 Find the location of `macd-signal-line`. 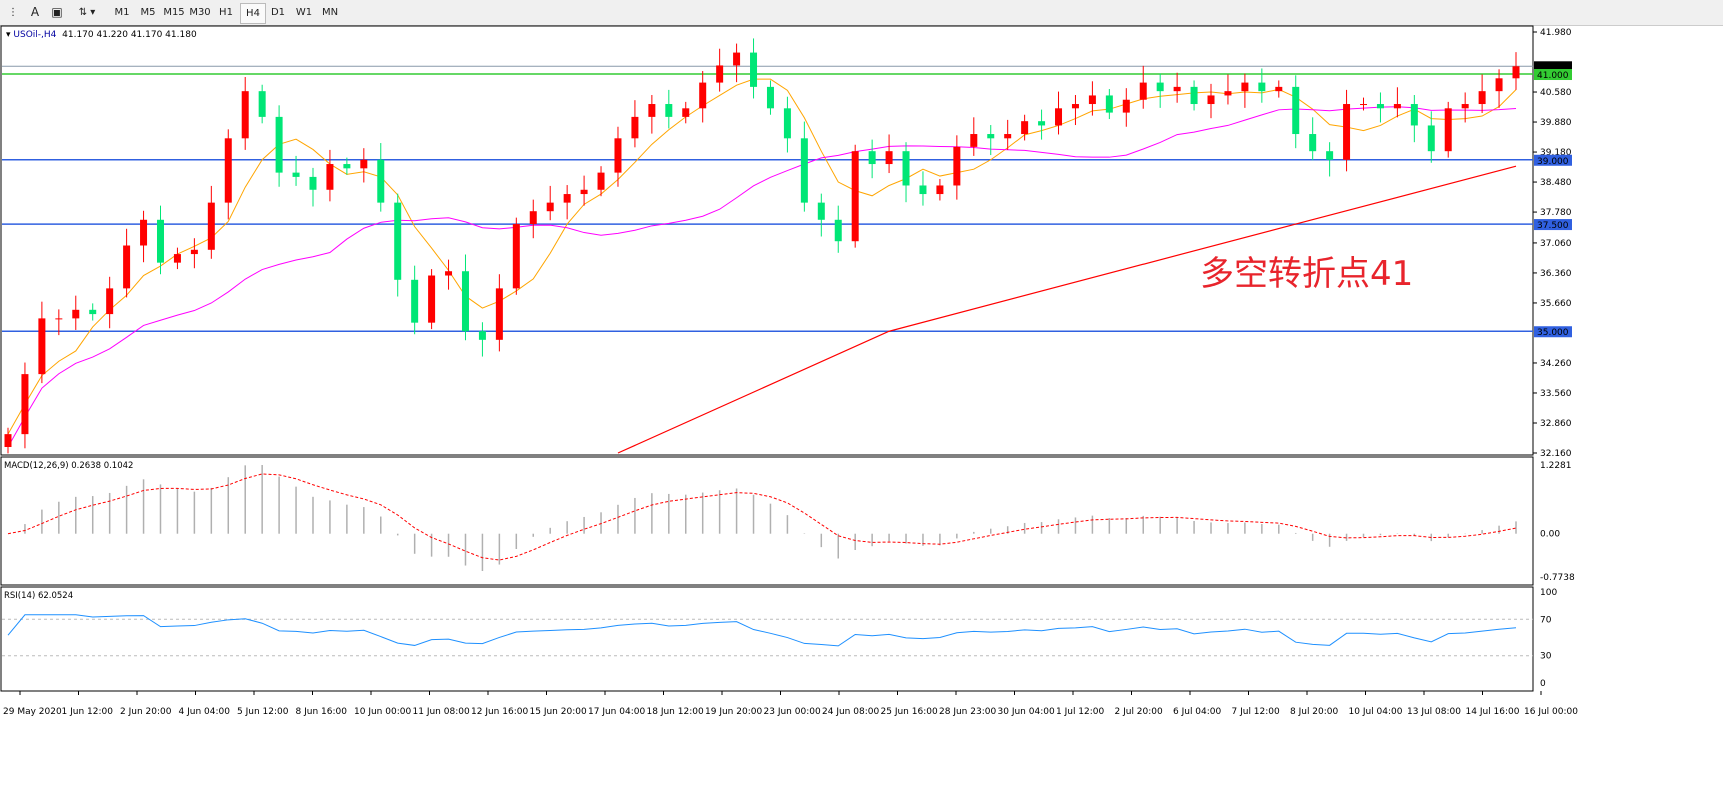

macd-signal-line is located at coordinates (762, 517).